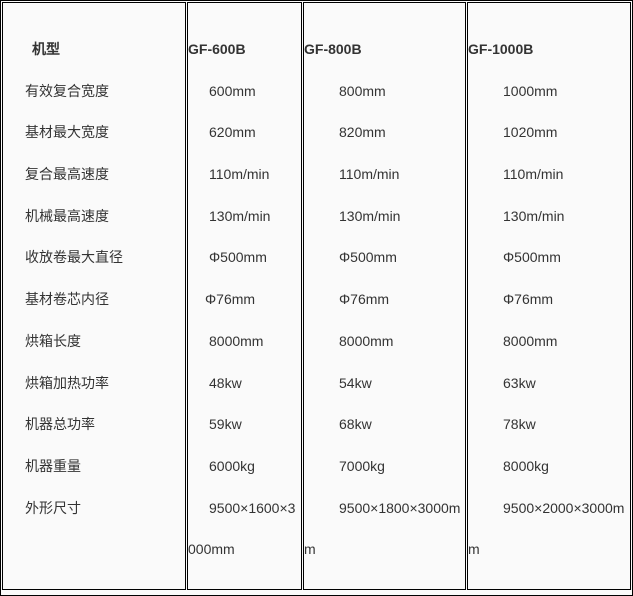  Describe the element at coordinates (362, 90) in the screenshot. I see `spec-value: 800mm` at that location.